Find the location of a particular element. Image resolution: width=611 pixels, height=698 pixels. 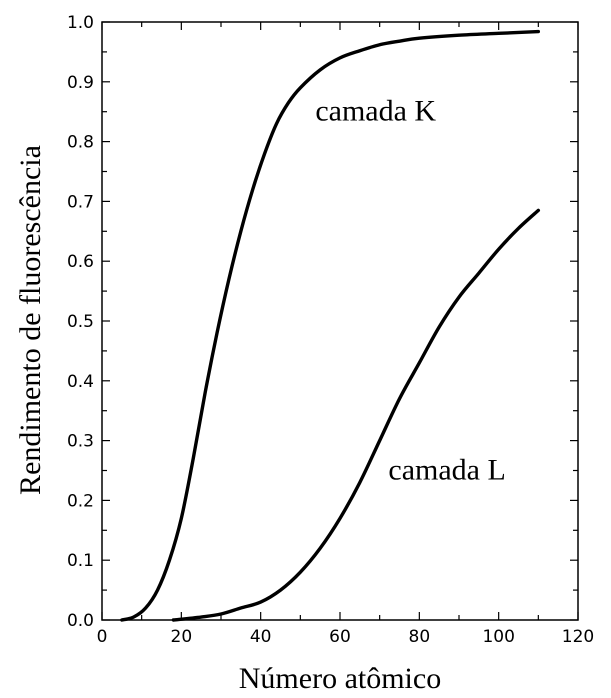

y-tick-label: 0.0 is located at coordinates (80, 621).